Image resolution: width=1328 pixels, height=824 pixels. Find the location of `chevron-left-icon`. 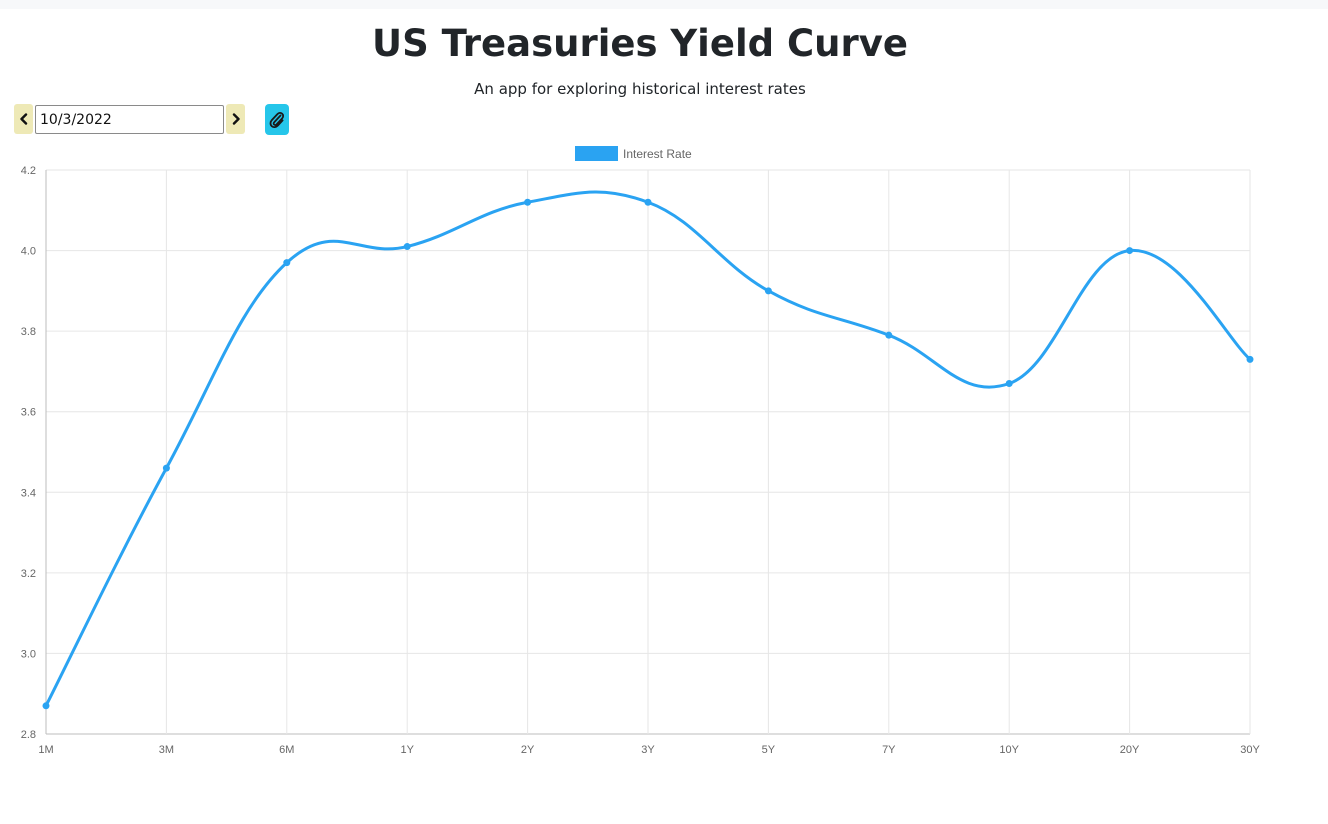

chevron-left-icon is located at coordinates (23, 119).